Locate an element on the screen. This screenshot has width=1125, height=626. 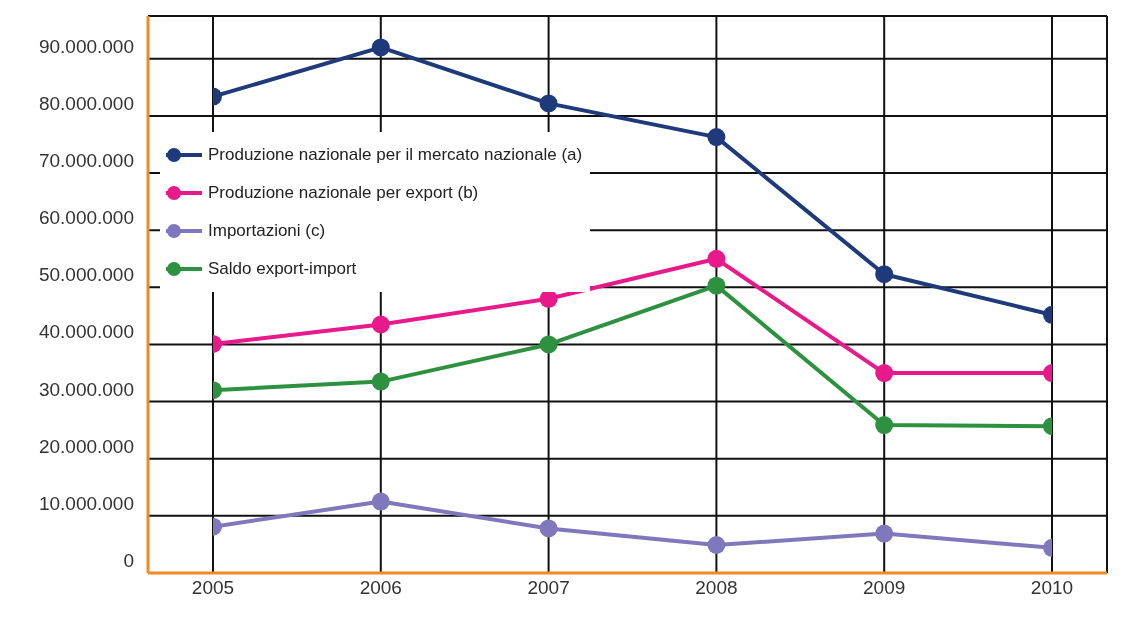
y-tick-label: 90.000.000 is located at coordinates (86, 46).